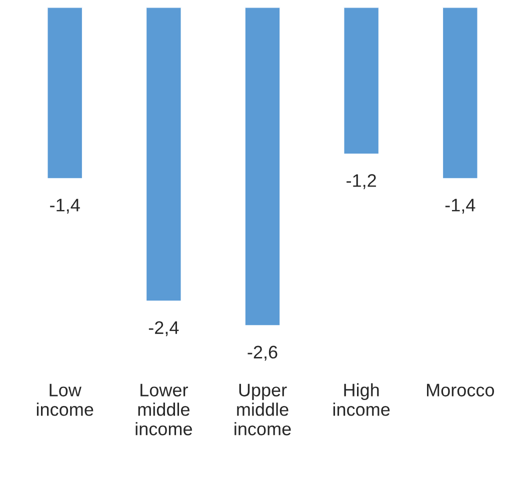 The height and width of the screenshot is (479, 525). Describe the element at coordinates (65, 400) in the screenshot. I see `x-tick-label: Low income` at that location.